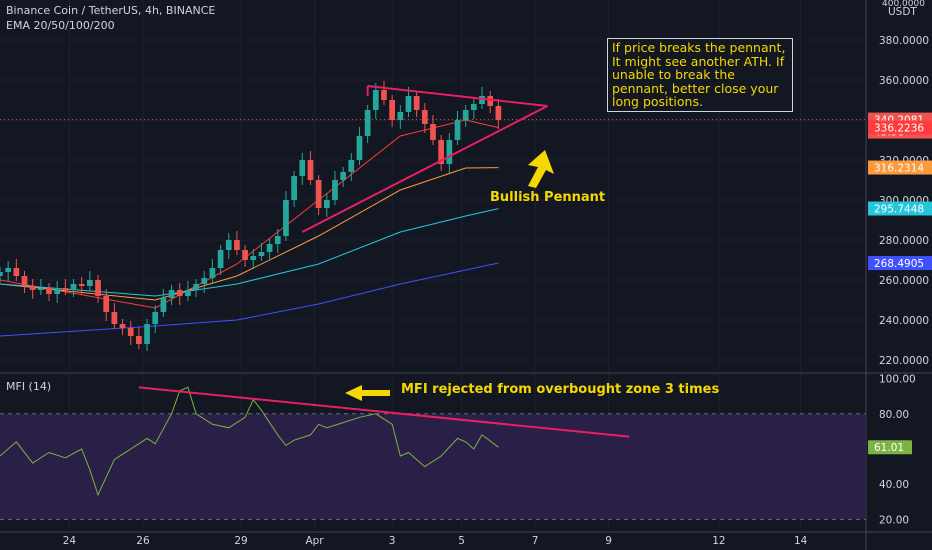  I want to click on price-badge: 316.2314, so click(900, 167).